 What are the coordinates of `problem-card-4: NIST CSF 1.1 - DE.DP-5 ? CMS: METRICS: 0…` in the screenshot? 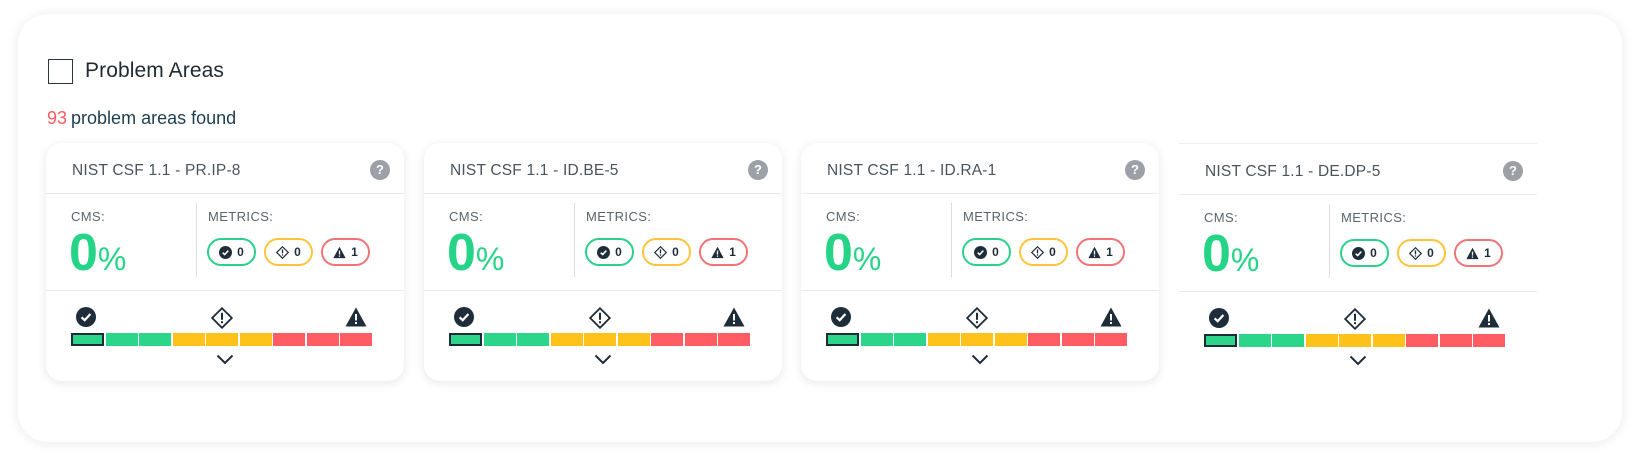 It's located at (1358, 262).